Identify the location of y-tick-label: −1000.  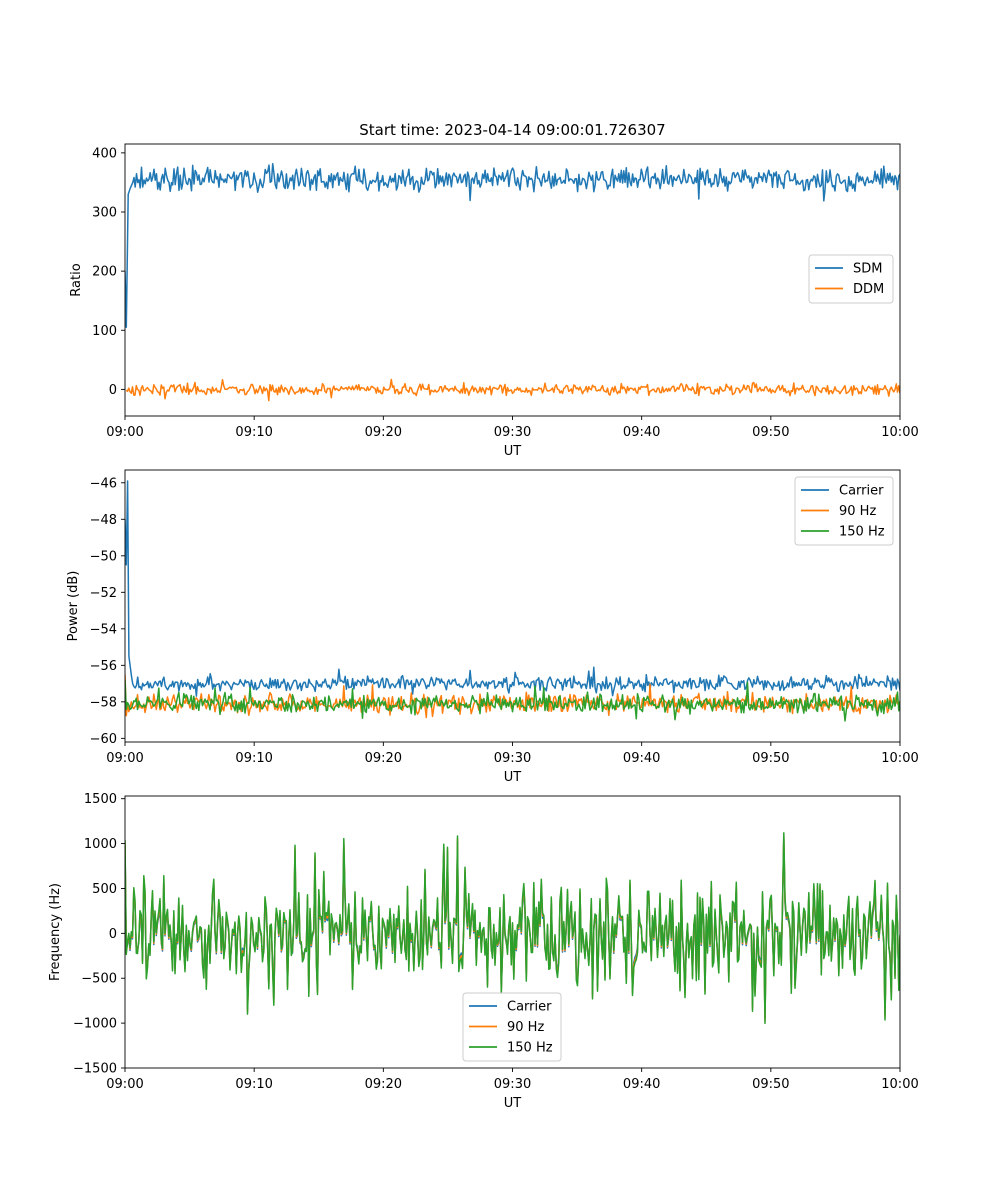
(95, 1024).